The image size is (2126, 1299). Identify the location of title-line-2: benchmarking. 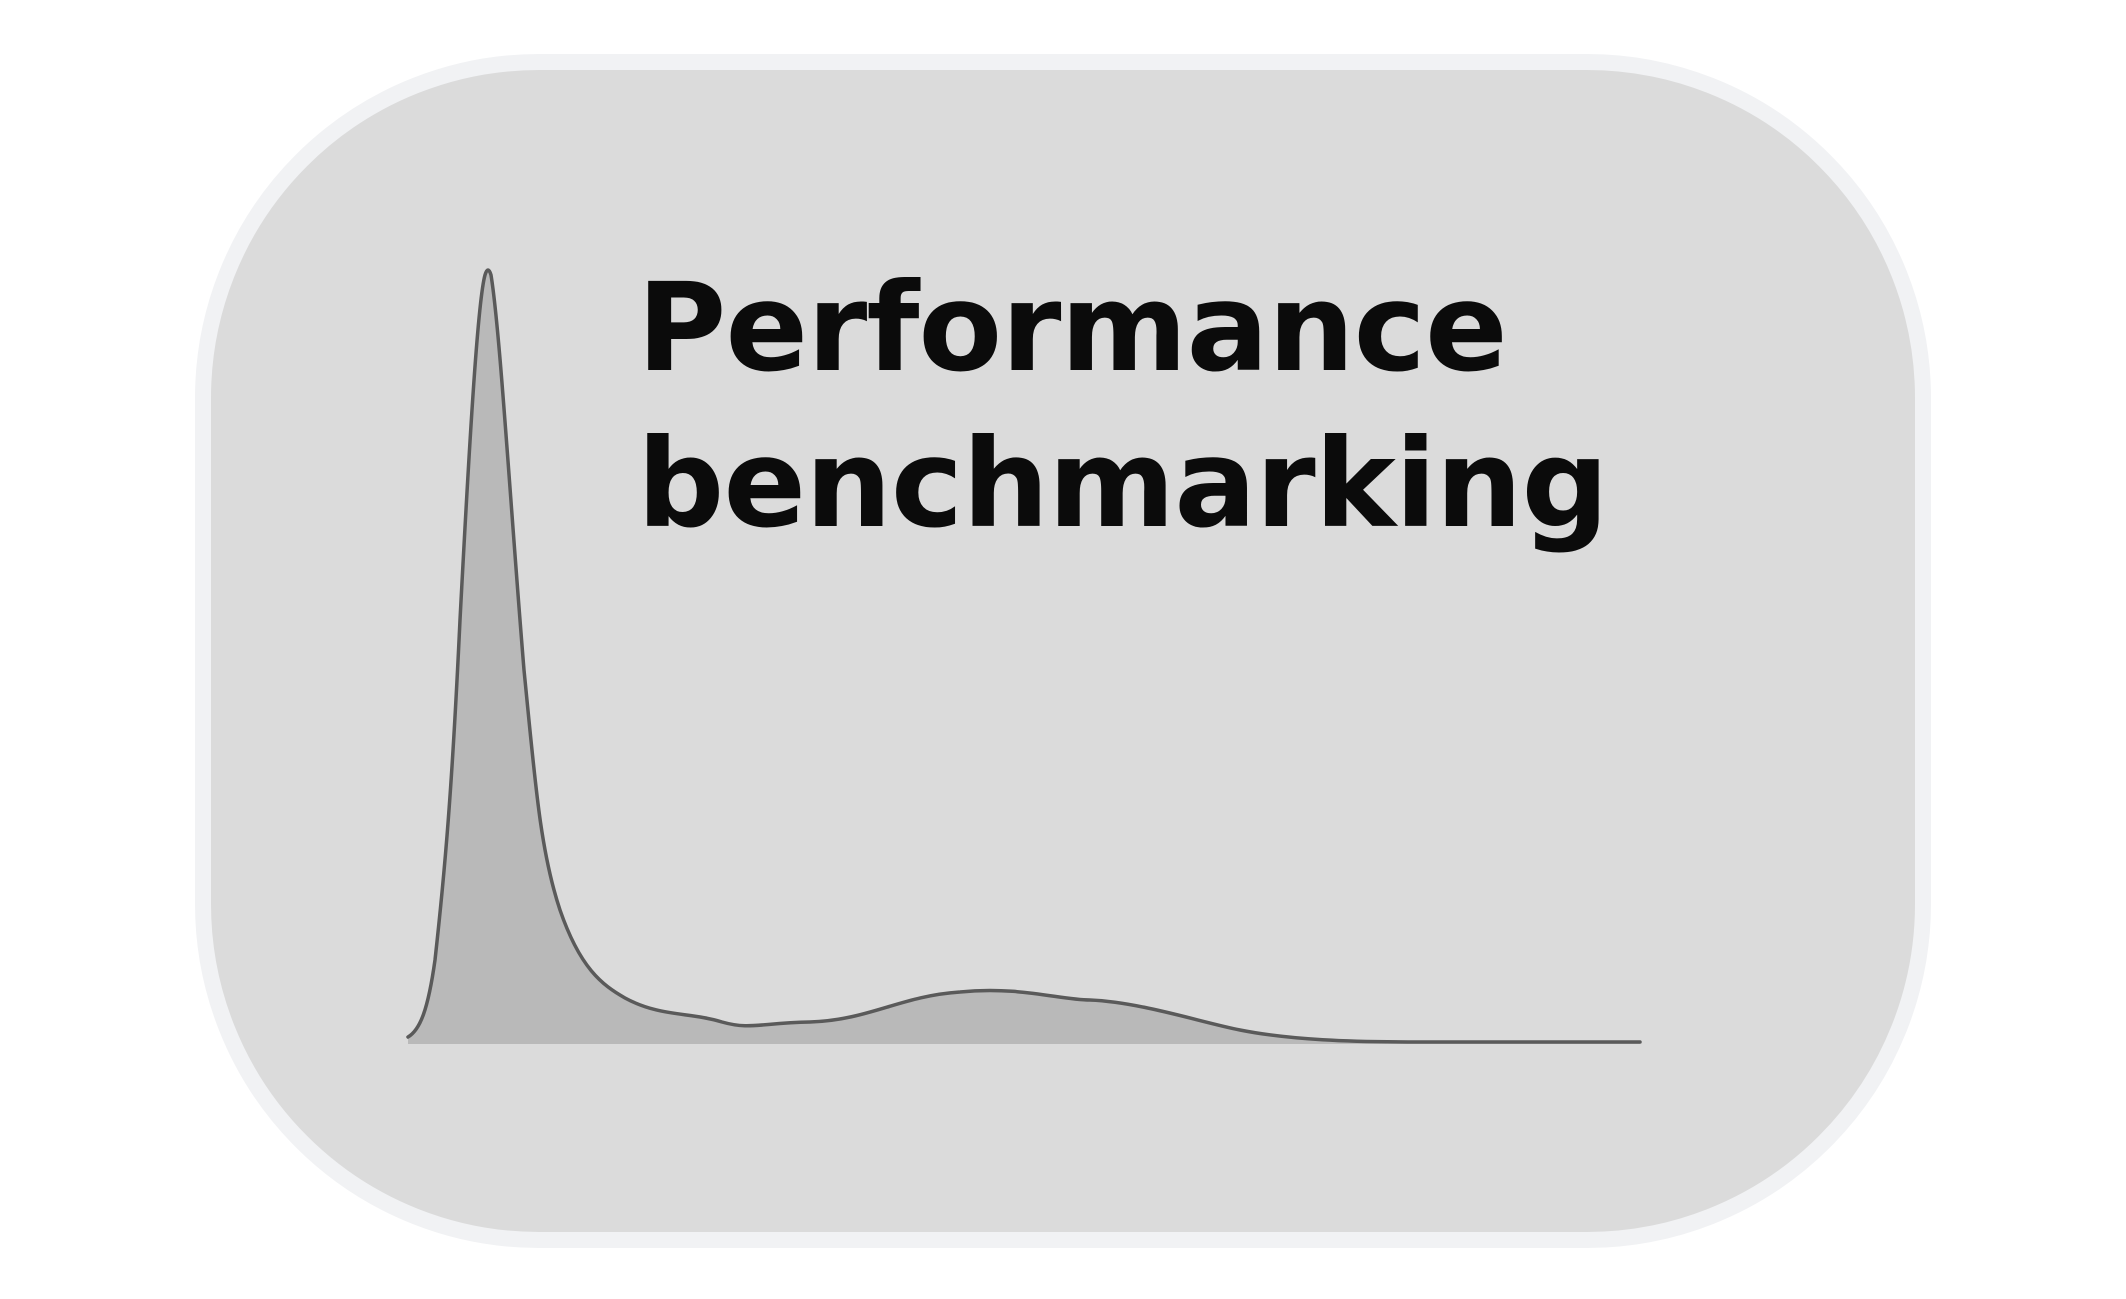
(1123, 484).